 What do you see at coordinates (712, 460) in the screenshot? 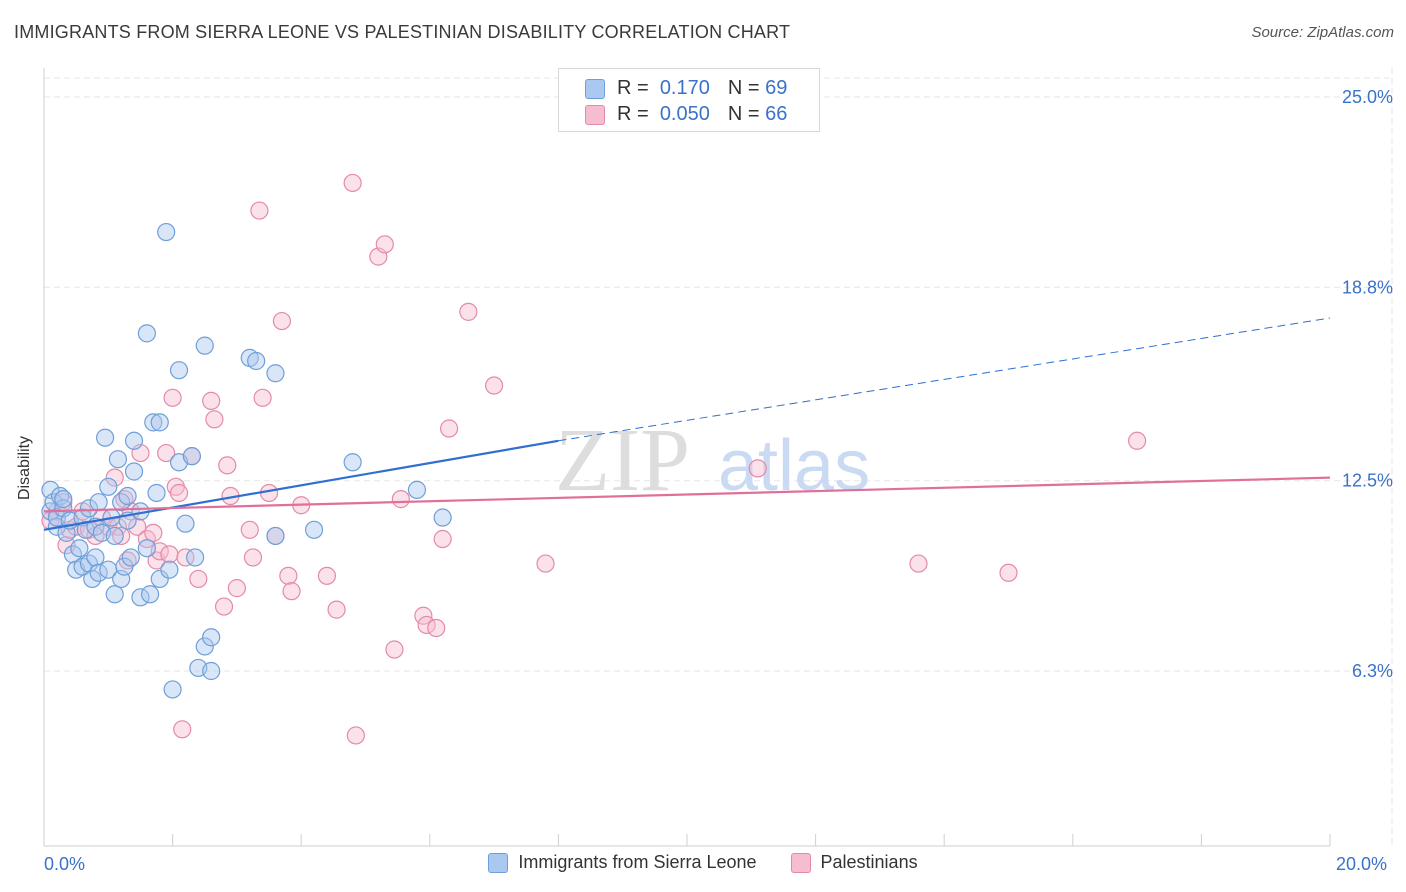
I see `watermark: ZIP atlas` at bounding box center [712, 460].